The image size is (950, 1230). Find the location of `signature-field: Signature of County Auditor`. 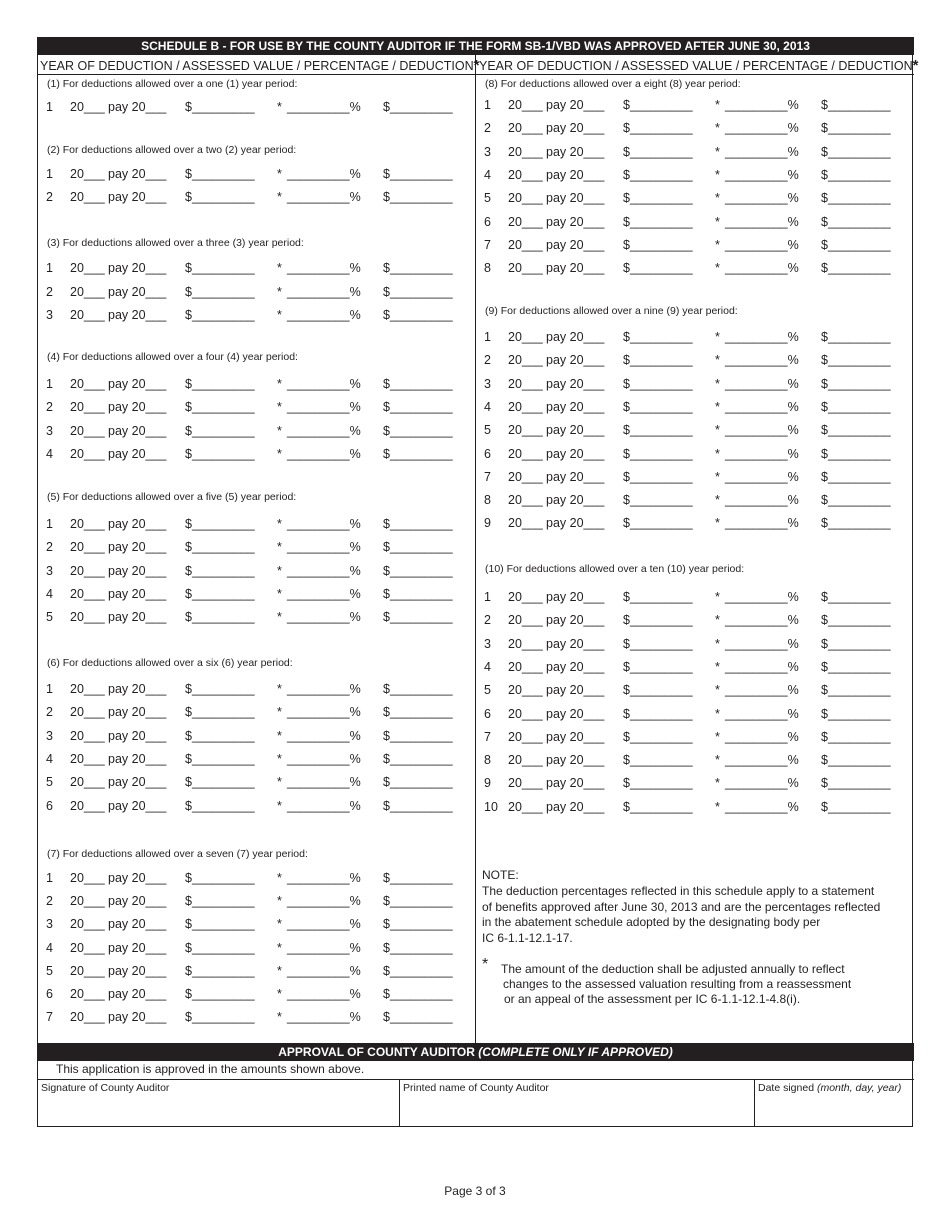

signature-field: Signature of County Auditor is located at coordinates (218, 1104).